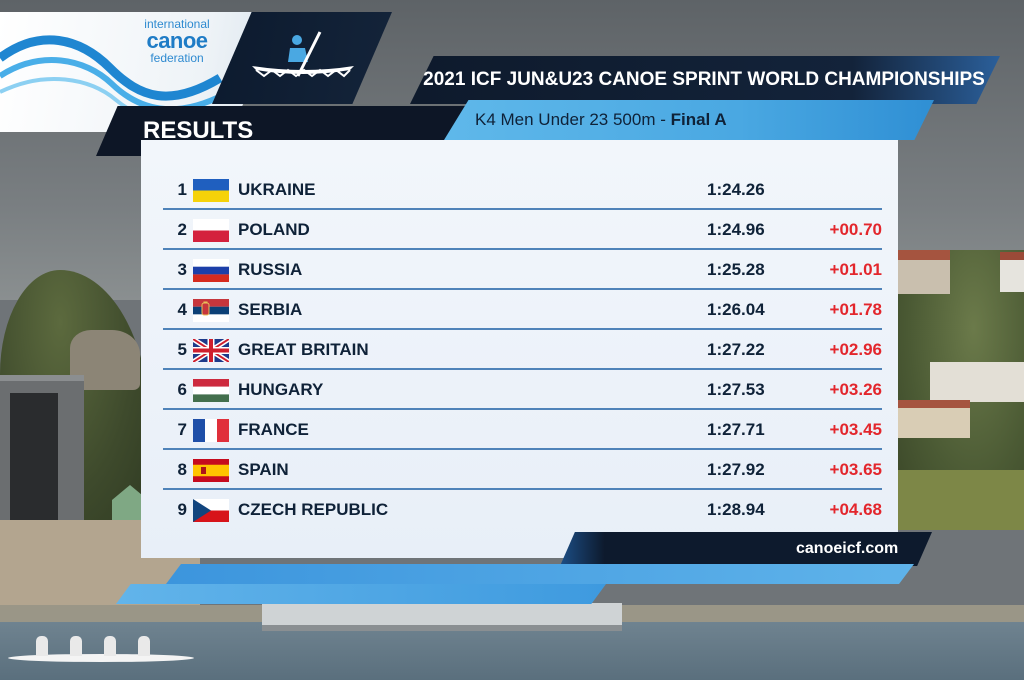 This screenshot has width=1024, height=680. I want to click on results-heading: RESULTS, so click(198, 130).